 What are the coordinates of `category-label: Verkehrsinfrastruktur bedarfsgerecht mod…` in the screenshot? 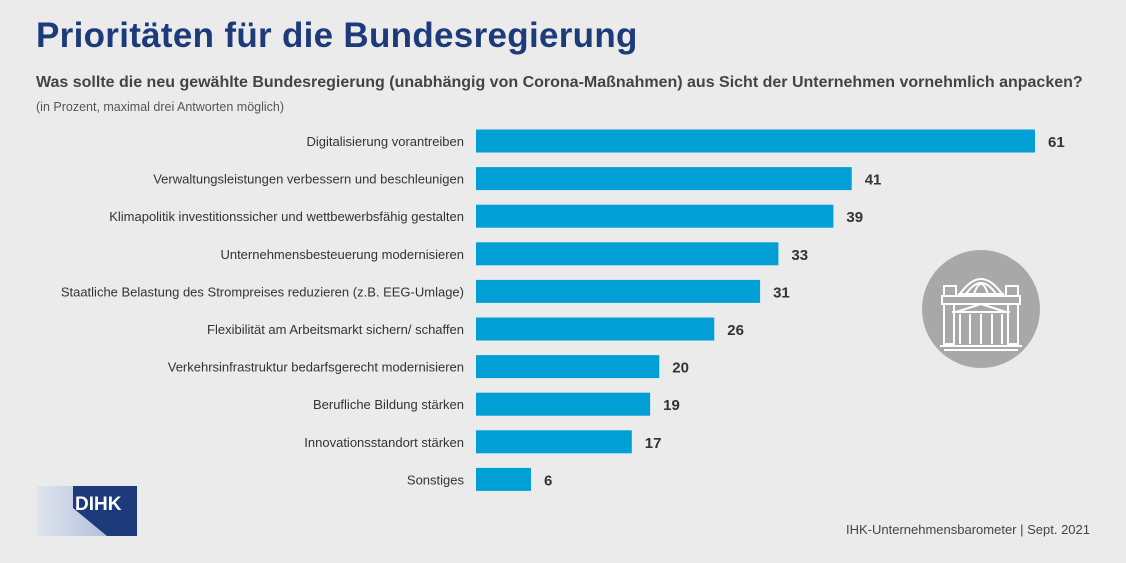 It's located at (316, 367).